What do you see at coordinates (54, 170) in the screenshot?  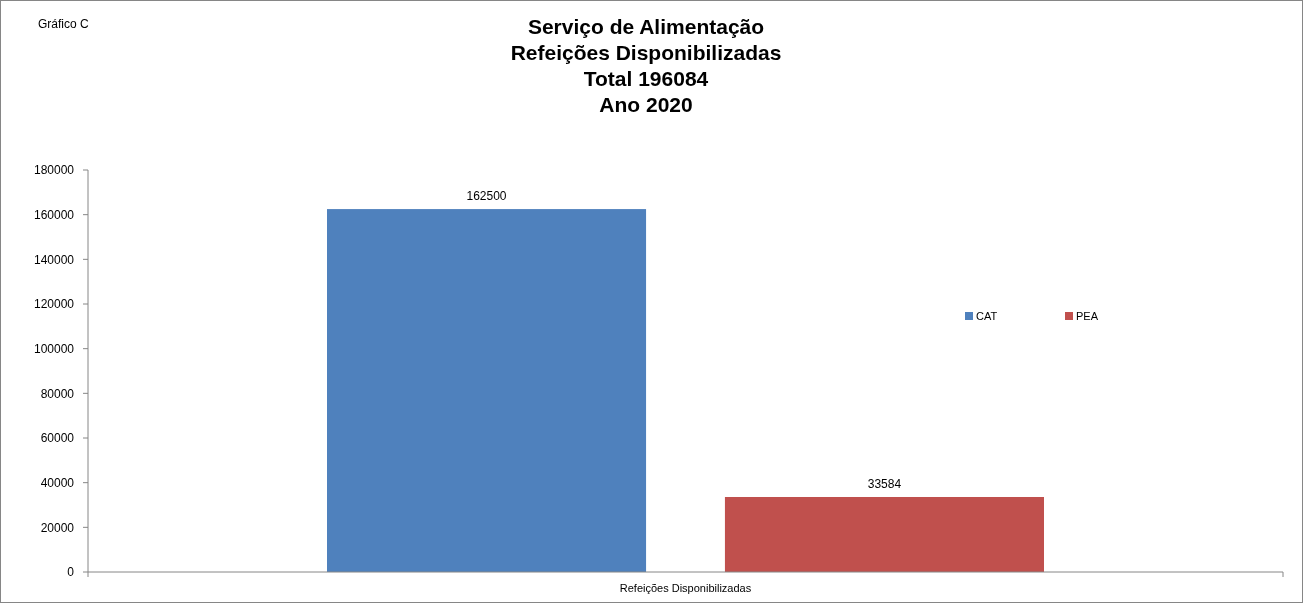 I see `y-tick-label: 180000` at bounding box center [54, 170].